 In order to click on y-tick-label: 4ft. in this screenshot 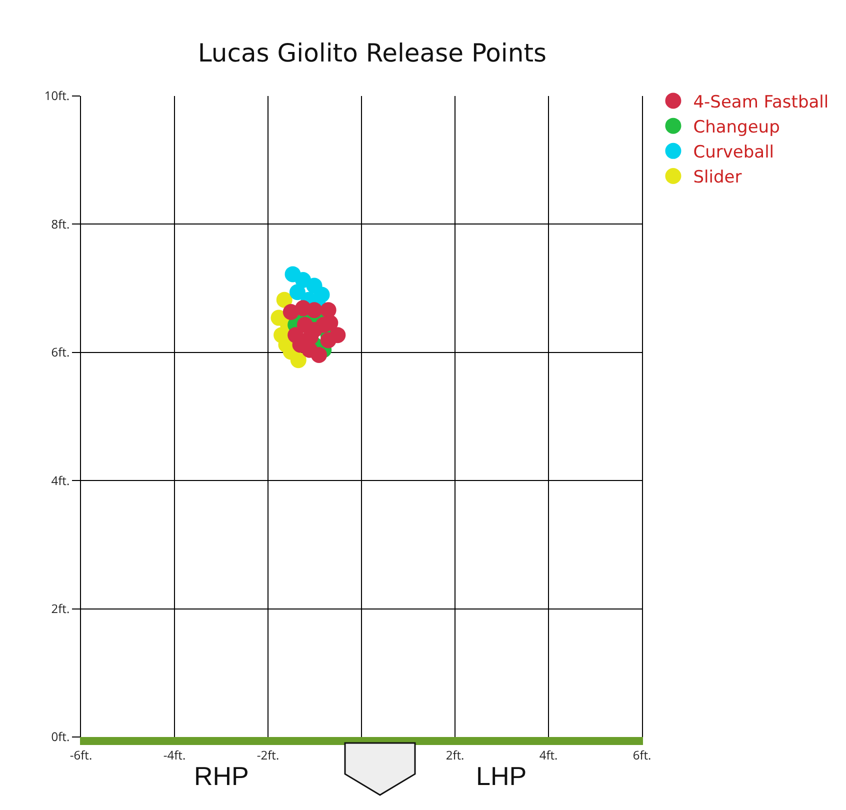, I will do `click(60, 480)`.